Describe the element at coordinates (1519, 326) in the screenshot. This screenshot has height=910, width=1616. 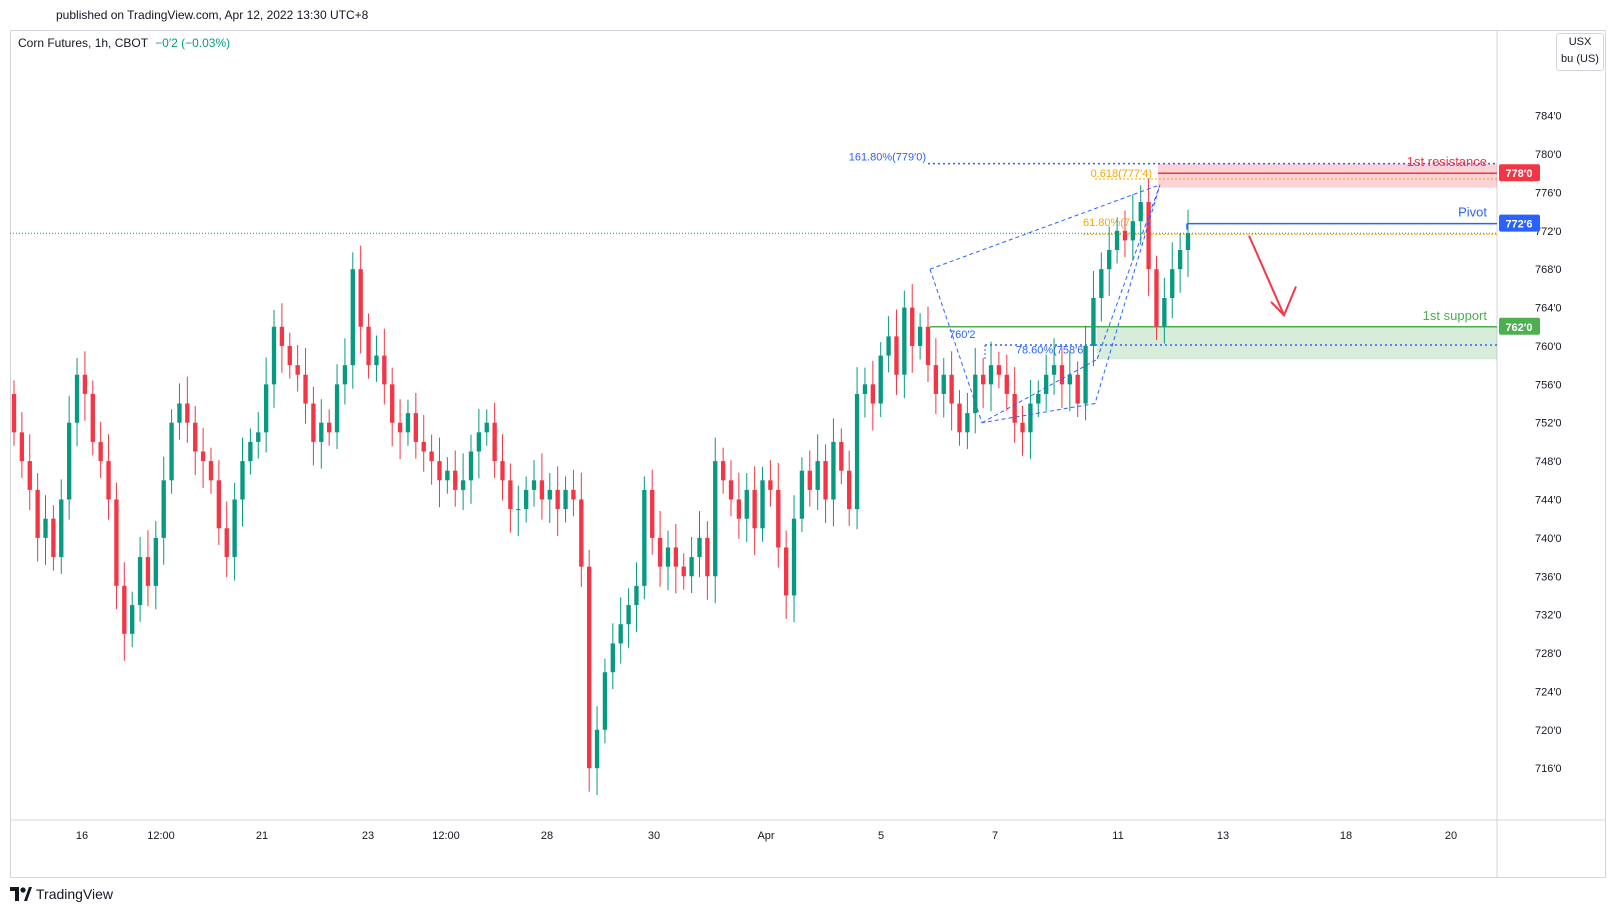
I see `support-badge` at that location.